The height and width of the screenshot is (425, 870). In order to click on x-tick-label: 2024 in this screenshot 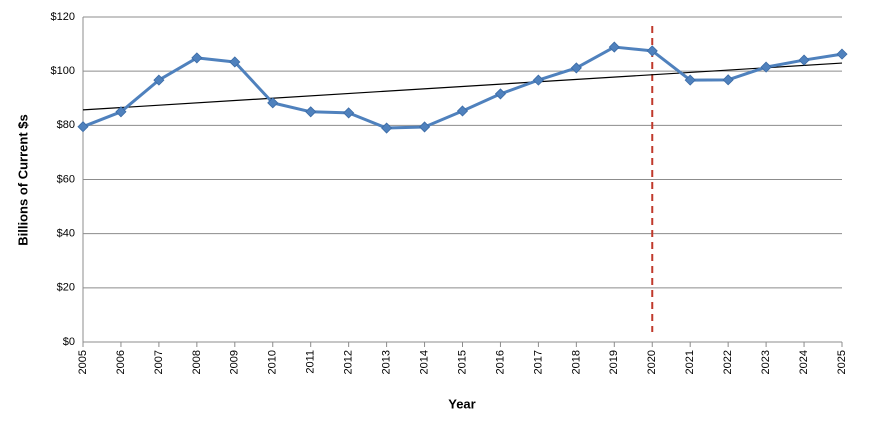, I will do `click(804, 362)`.